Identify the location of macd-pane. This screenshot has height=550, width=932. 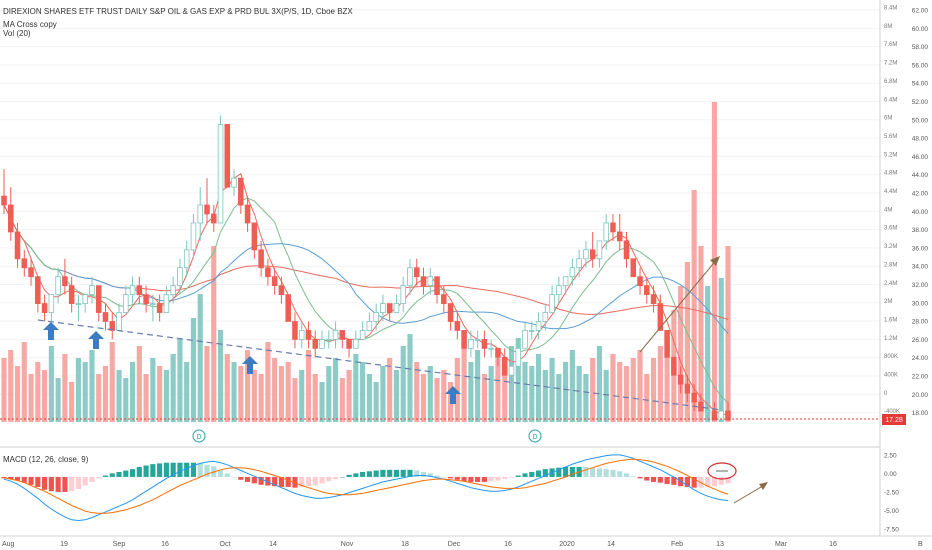
(366, 488).